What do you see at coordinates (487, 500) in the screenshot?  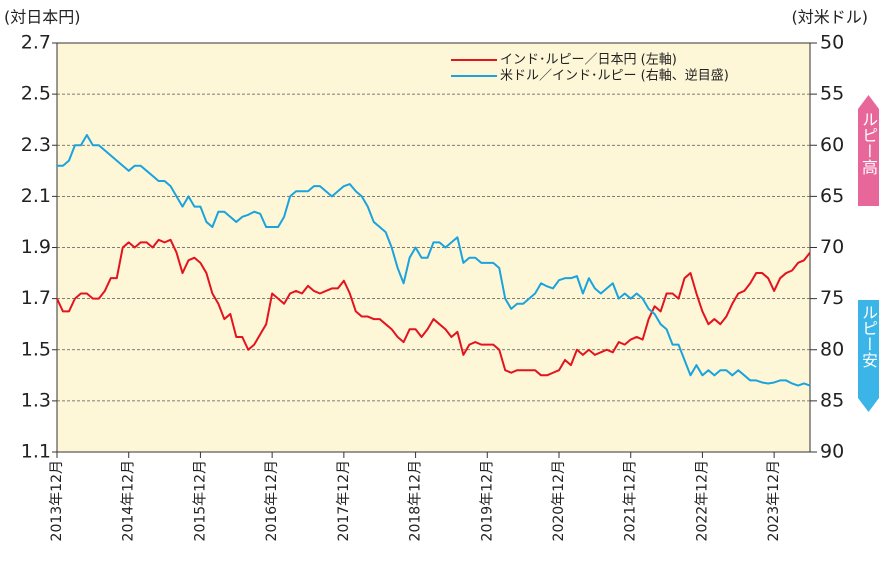 I see `x-tick-label: 2019年12月` at bounding box center [487, 500].